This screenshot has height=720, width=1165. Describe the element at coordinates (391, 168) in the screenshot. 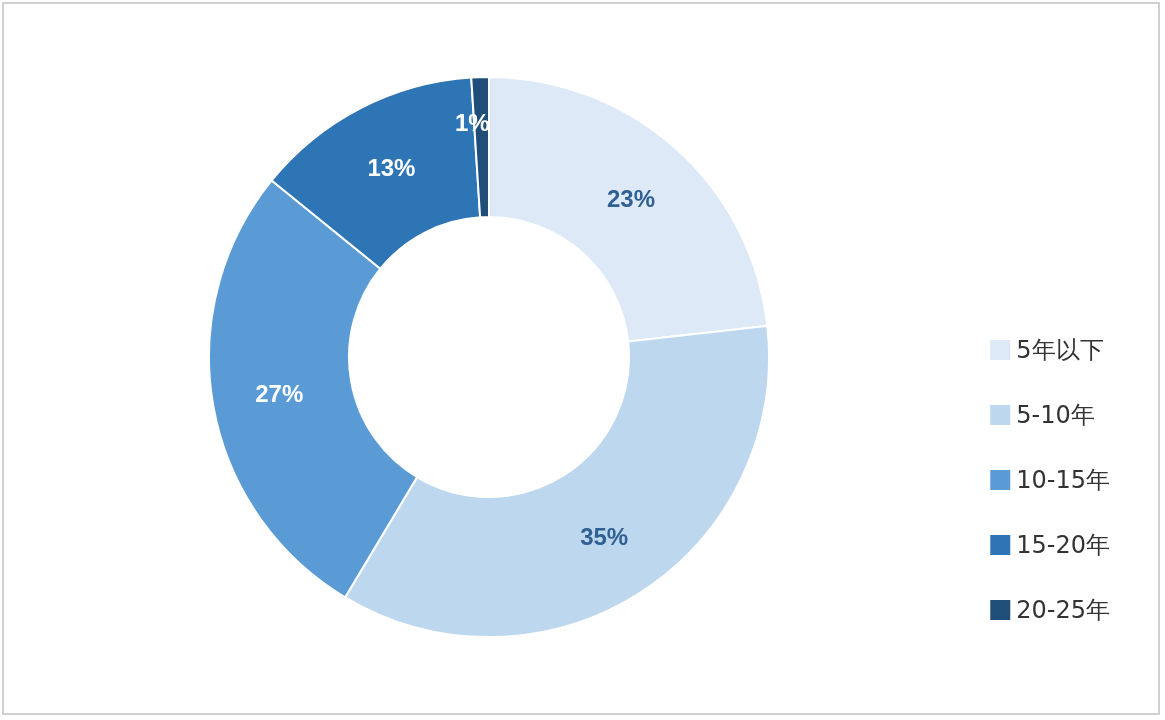

I see `data-label: 13%` at that location.